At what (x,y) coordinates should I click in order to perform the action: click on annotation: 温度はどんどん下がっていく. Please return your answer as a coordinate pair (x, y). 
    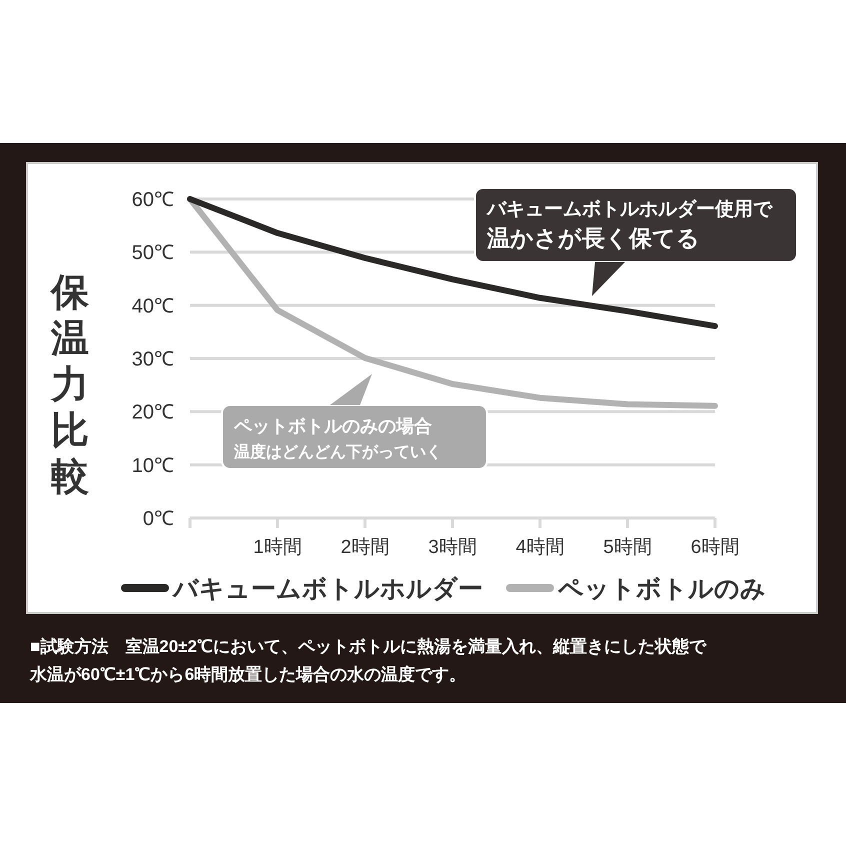
    Looking at the image, I should click on (337, 451).